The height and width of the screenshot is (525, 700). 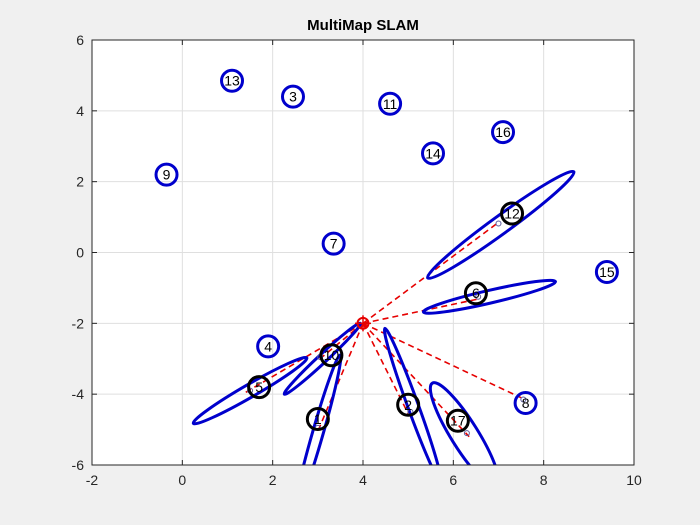 I want to click on landmark-label: 13, so click(x=232, y=81).